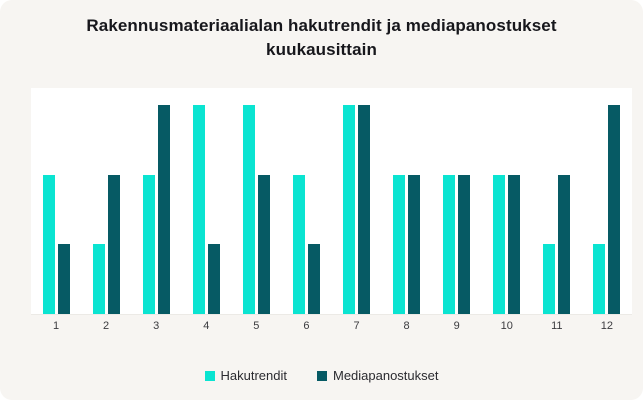 The image size is (643, 400). I want to click on x-tick-label-12: 12, so click(607, 326).